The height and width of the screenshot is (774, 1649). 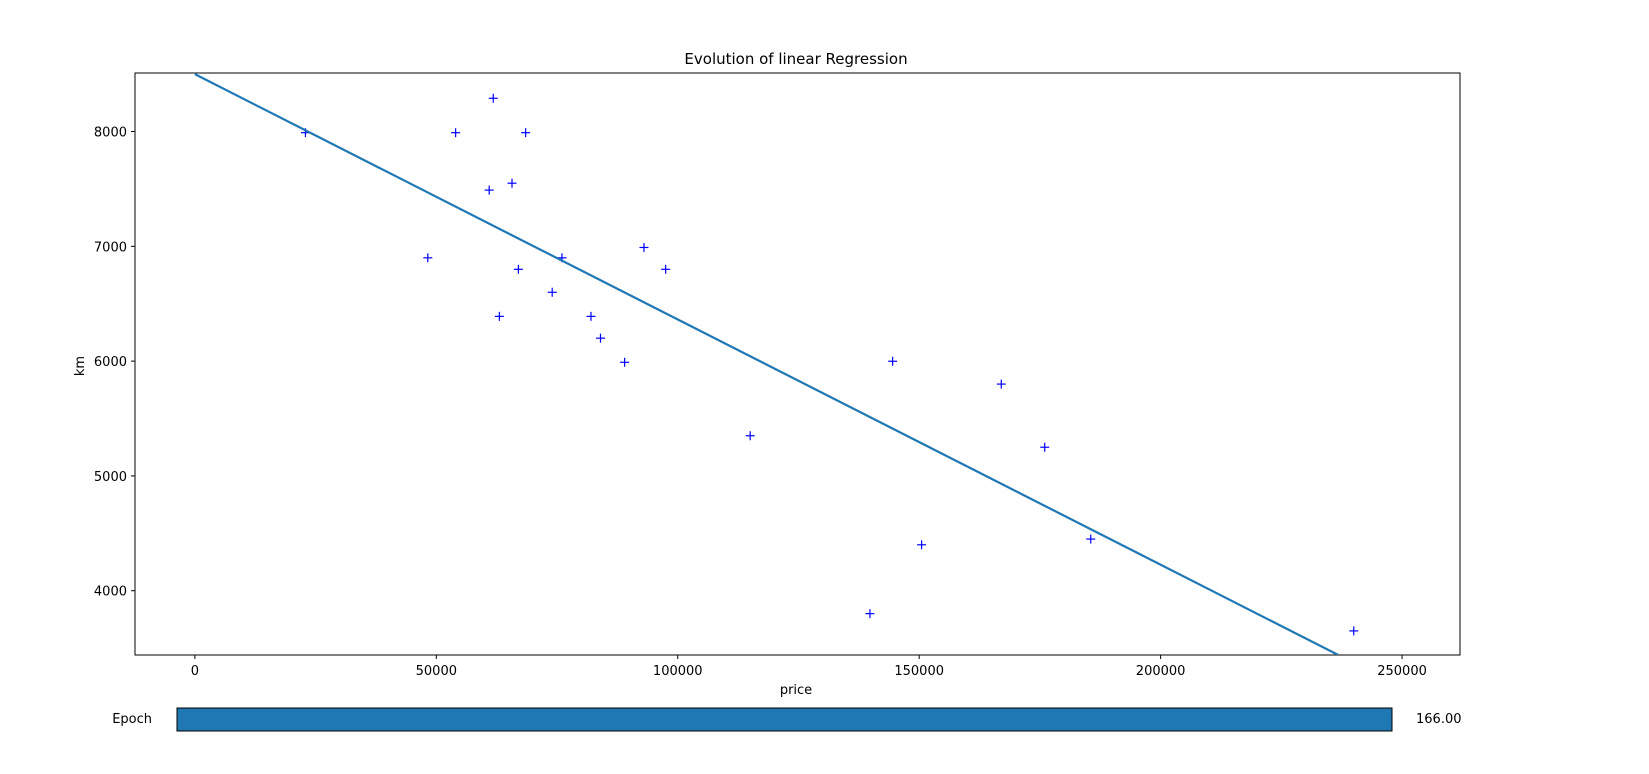 I want to click on slider-value: 166.00, so click(x=1439, y=719).